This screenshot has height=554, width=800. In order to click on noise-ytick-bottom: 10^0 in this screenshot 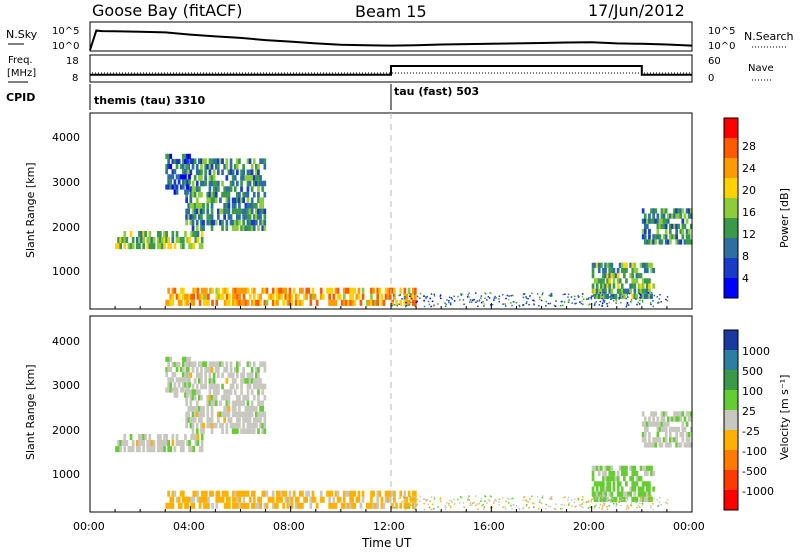, I will do `click(65, 46)`.